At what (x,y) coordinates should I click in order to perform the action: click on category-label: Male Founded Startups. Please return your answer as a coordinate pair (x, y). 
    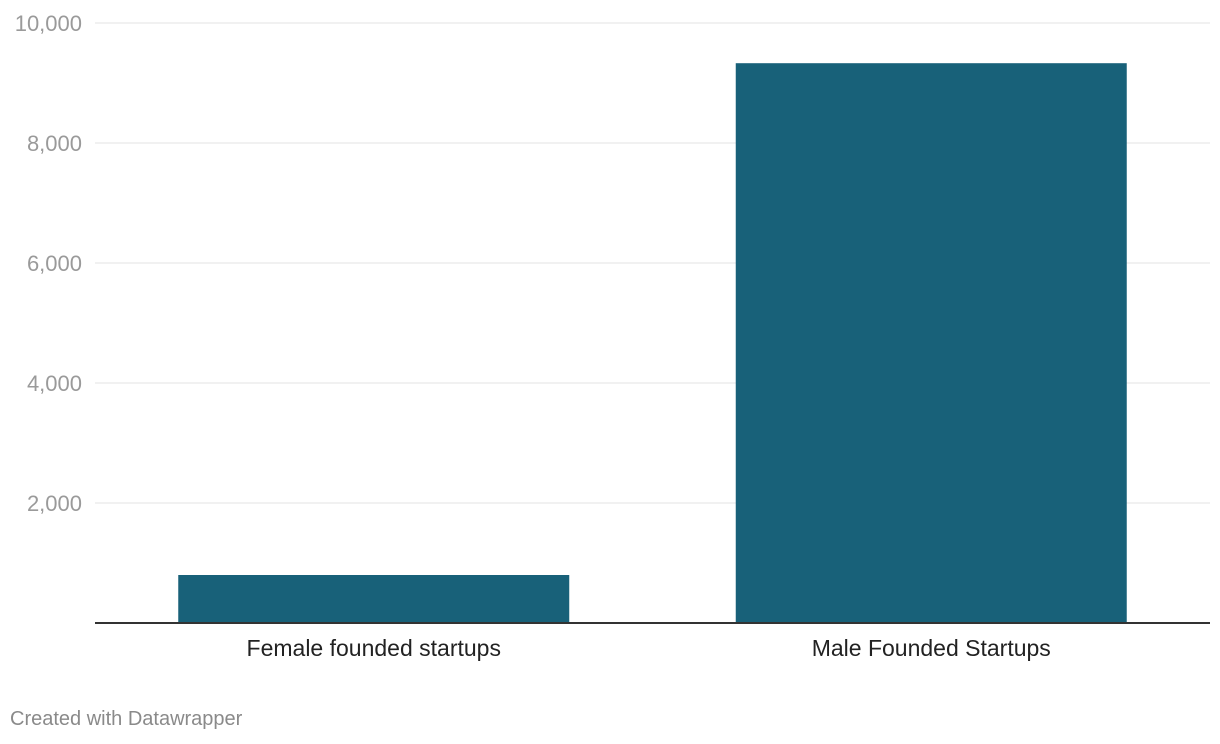
    Looking at the image, I should click on (931, 648).